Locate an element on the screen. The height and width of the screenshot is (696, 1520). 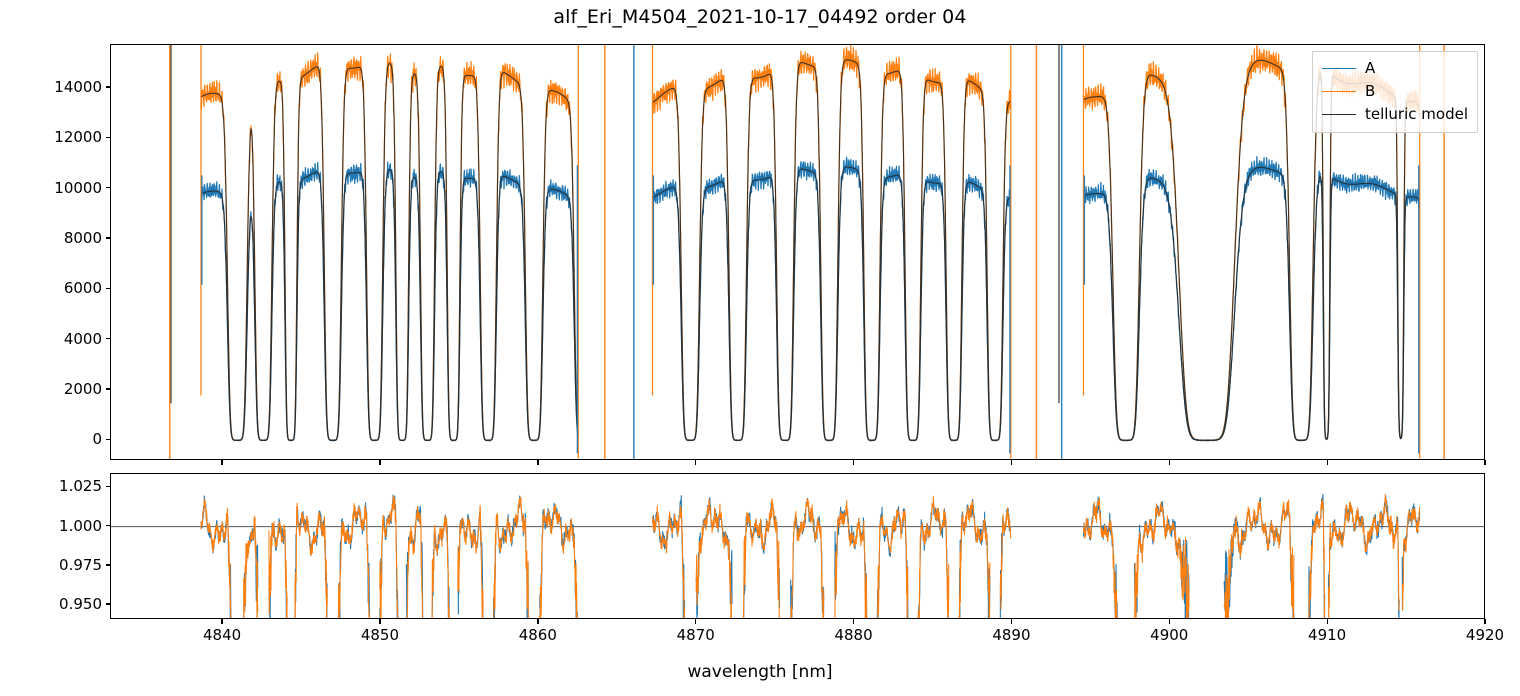
flux-trace-b is located at coordinates (831, 243).